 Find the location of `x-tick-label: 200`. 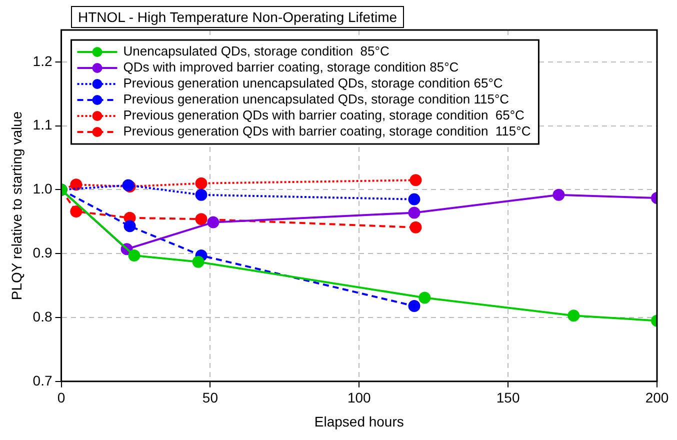

x-tick-label: 200 is located at coordinates (657, 398).